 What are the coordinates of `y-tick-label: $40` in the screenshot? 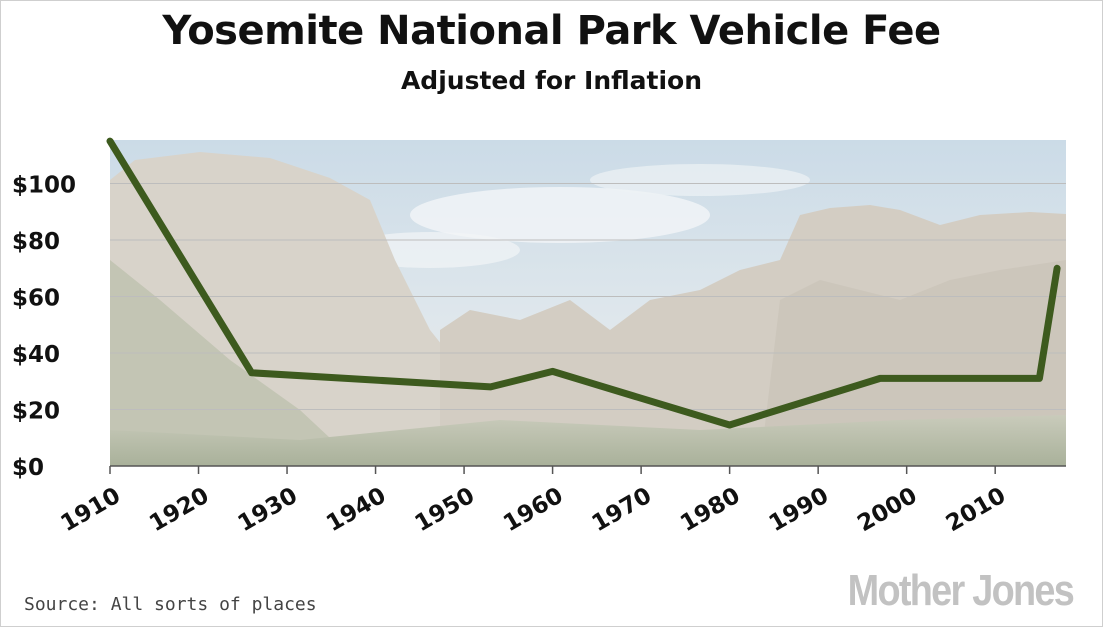 It's located at (36, 355).